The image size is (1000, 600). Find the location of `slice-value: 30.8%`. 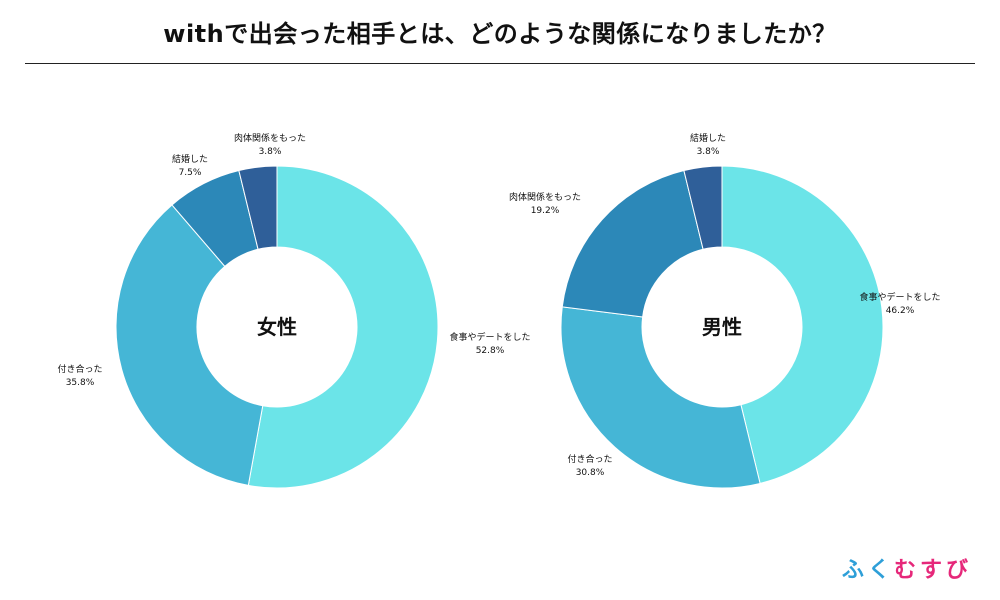

slice-value: 30.8% is located at coordinates (590, 473).